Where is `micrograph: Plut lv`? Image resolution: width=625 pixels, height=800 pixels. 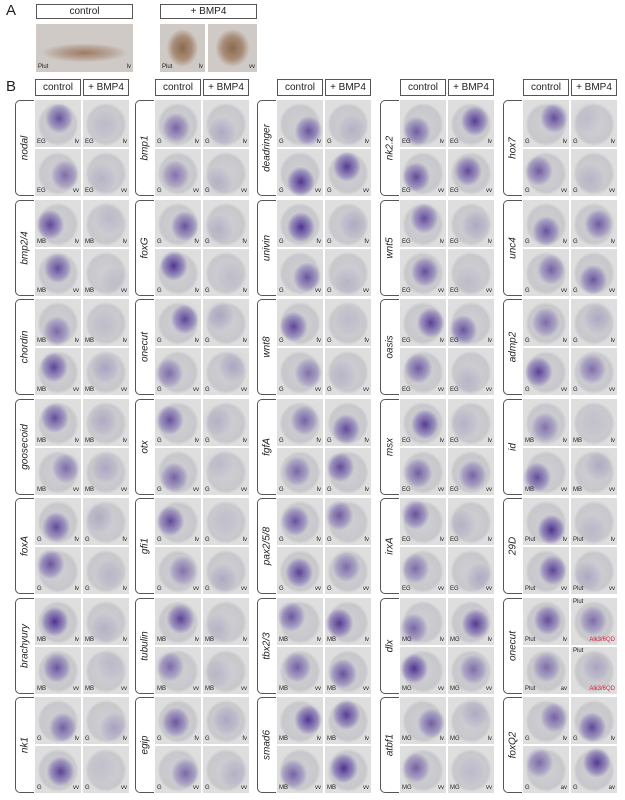
micrograph: Plut lv is located at coordinates (594, 521).